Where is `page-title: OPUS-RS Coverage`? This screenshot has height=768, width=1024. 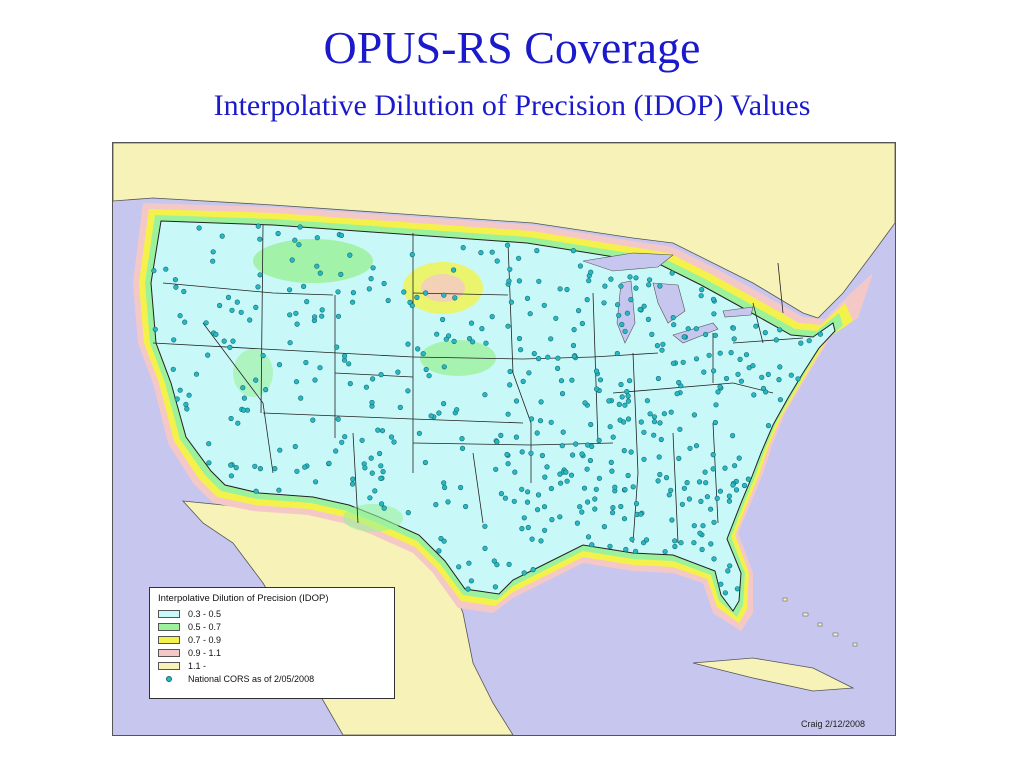
page-title: OPUS-RS Coverage is located at coordinates (512, 47).